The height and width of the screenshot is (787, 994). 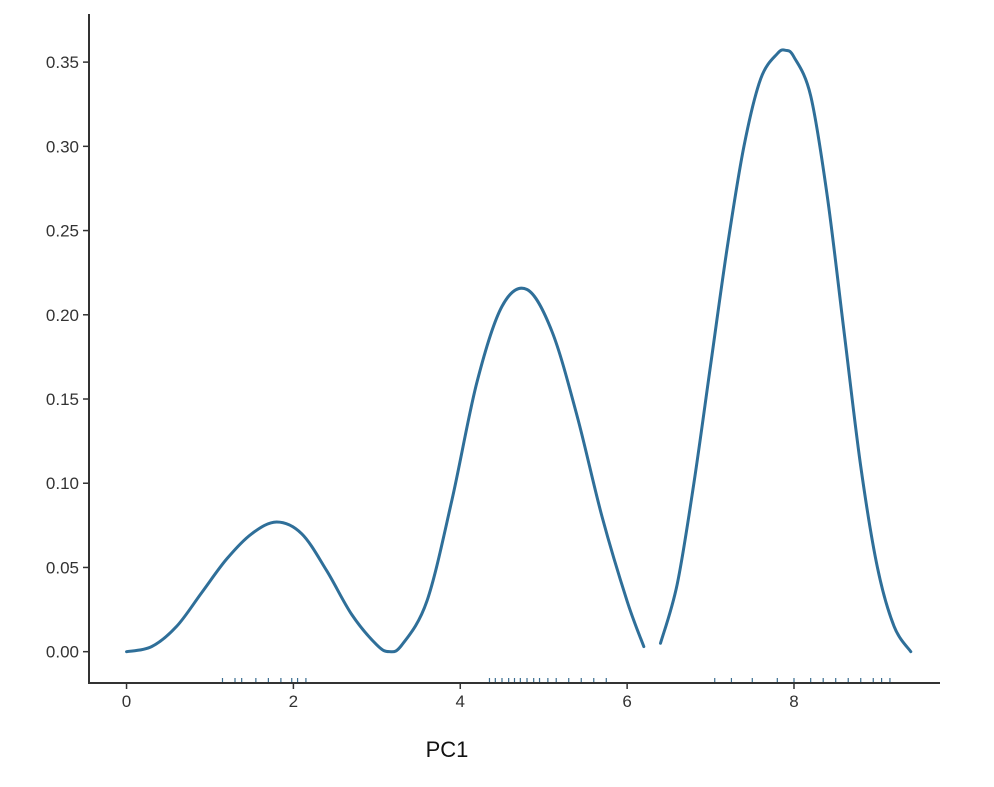 I want to click on x-tick-label: 8, so click(x=793, y=701).